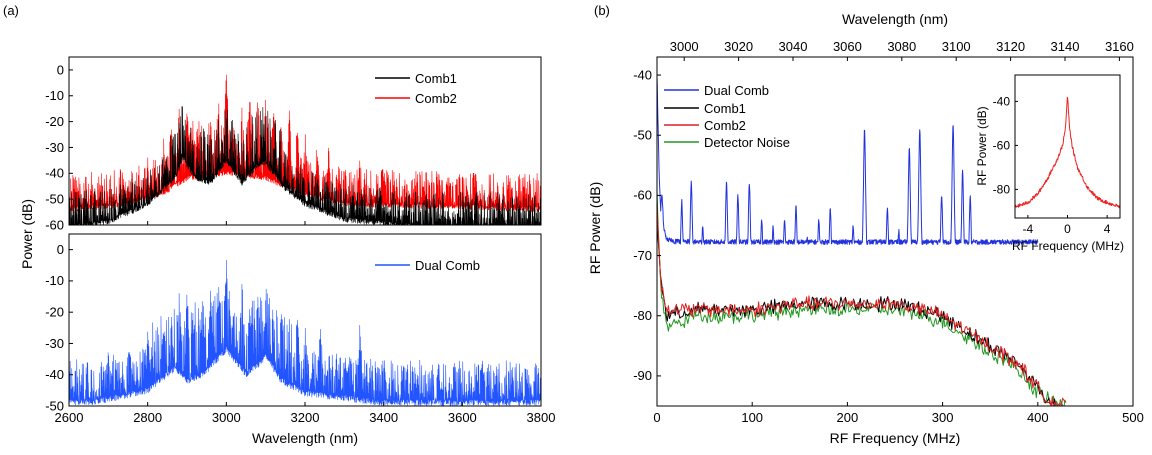  Describe the element at coordinates (436, 78) in the screenshot. I see `legend-label-comb1: Comb1` at that location.